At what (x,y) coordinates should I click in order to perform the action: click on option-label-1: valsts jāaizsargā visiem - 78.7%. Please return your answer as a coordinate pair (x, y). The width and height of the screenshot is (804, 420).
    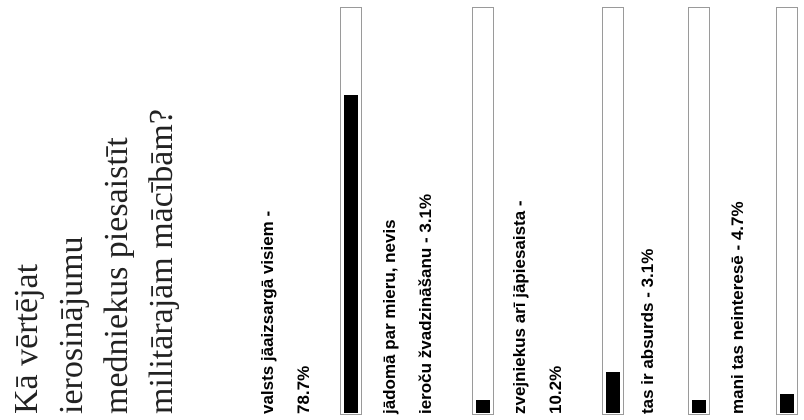
    Looking at the image, I should click on (285, 312).